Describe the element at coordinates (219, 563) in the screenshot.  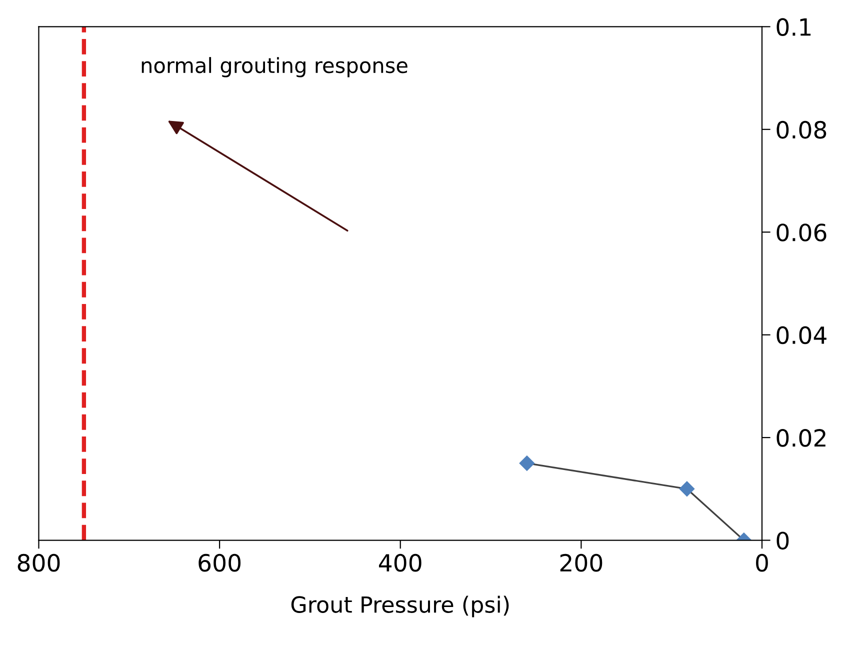
I see `x-tick-label: 600` at that location.